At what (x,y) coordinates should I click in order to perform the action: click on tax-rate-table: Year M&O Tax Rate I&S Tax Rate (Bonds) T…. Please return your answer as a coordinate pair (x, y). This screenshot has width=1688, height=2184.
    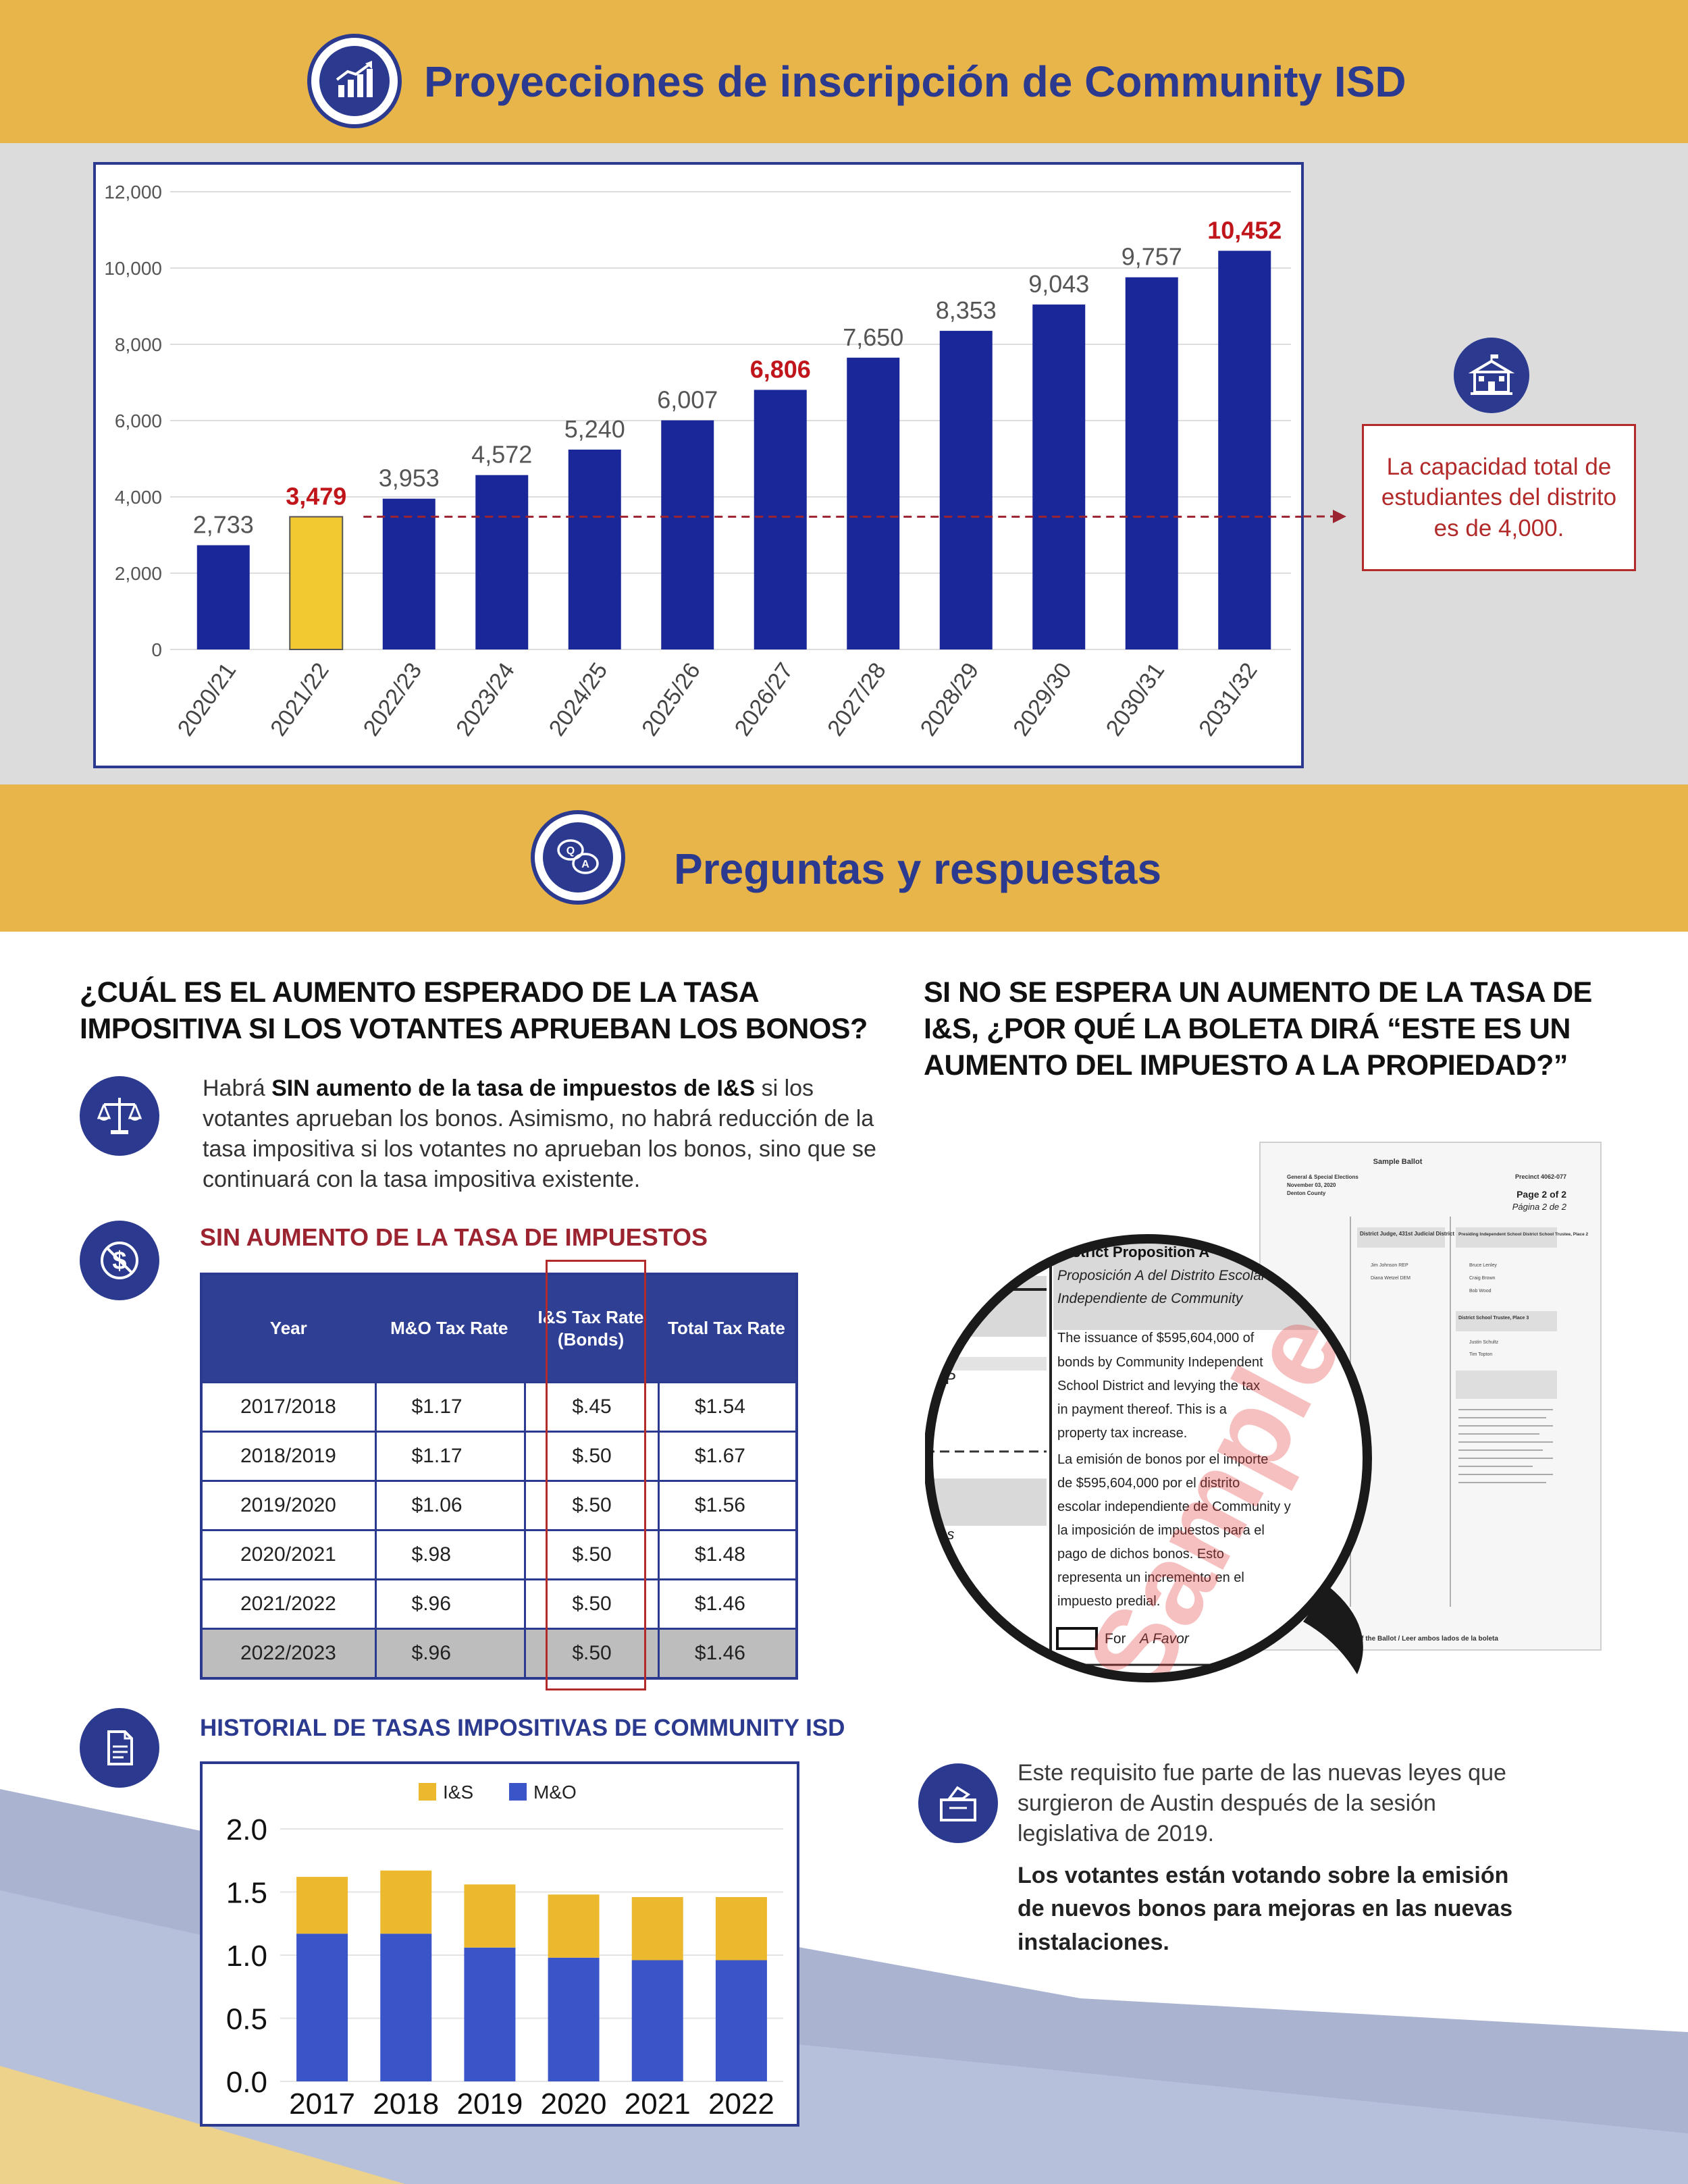
    Looking at the image, I should click on (499, 1476).